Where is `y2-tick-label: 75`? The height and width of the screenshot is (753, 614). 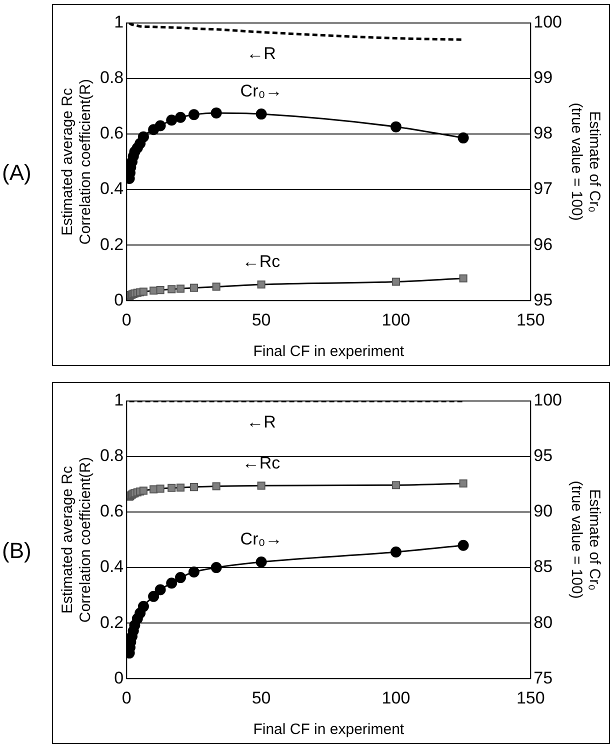 y2-tick-label: 75 is located at coordinates (543, 678).